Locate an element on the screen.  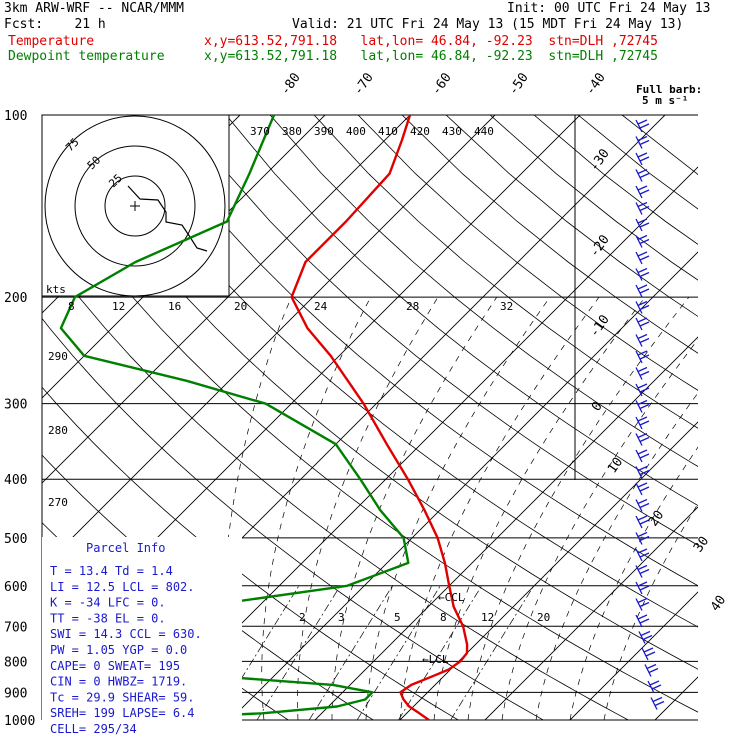
pressure-tick-label: 1000 is located at coordinates (19, 721).